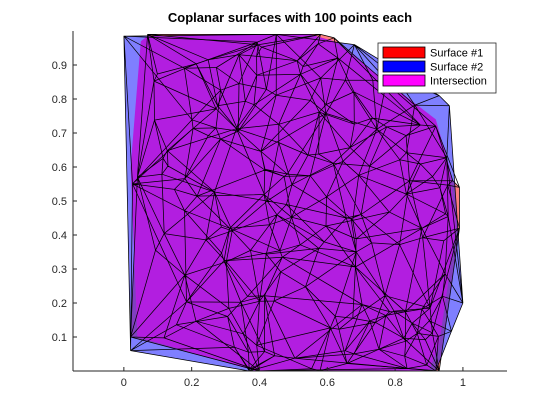 Image resolution: width=560 pixels, height=420 pixels. I want to click on y-tick-label: 0.1, so click(59, 338).